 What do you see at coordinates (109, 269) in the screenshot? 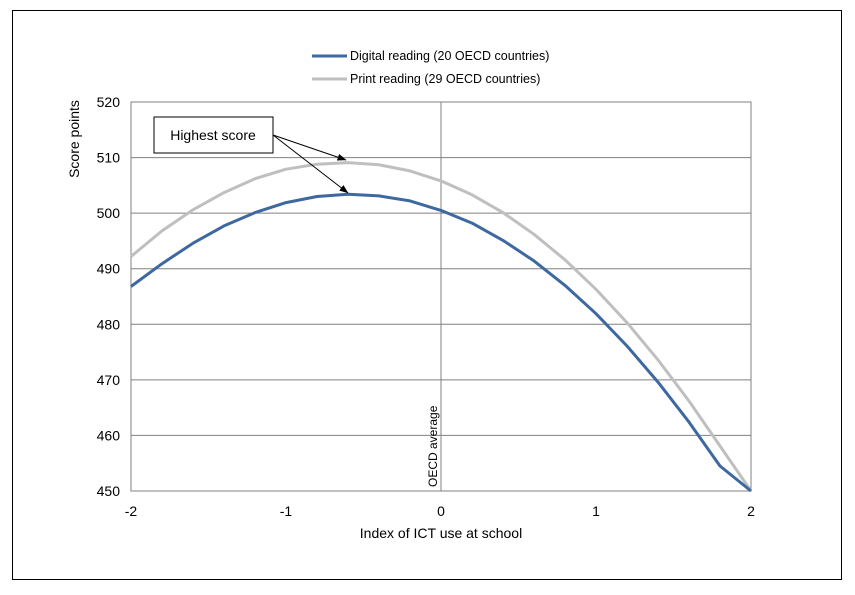
I see `y-tick-label: 490` at bounding box center [109, 269].